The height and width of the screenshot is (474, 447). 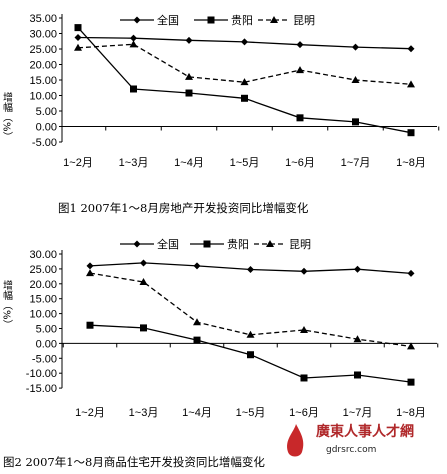 I want to click on chart-1-y-axis-label: 增幅（%）, so click(x=7, y=116).